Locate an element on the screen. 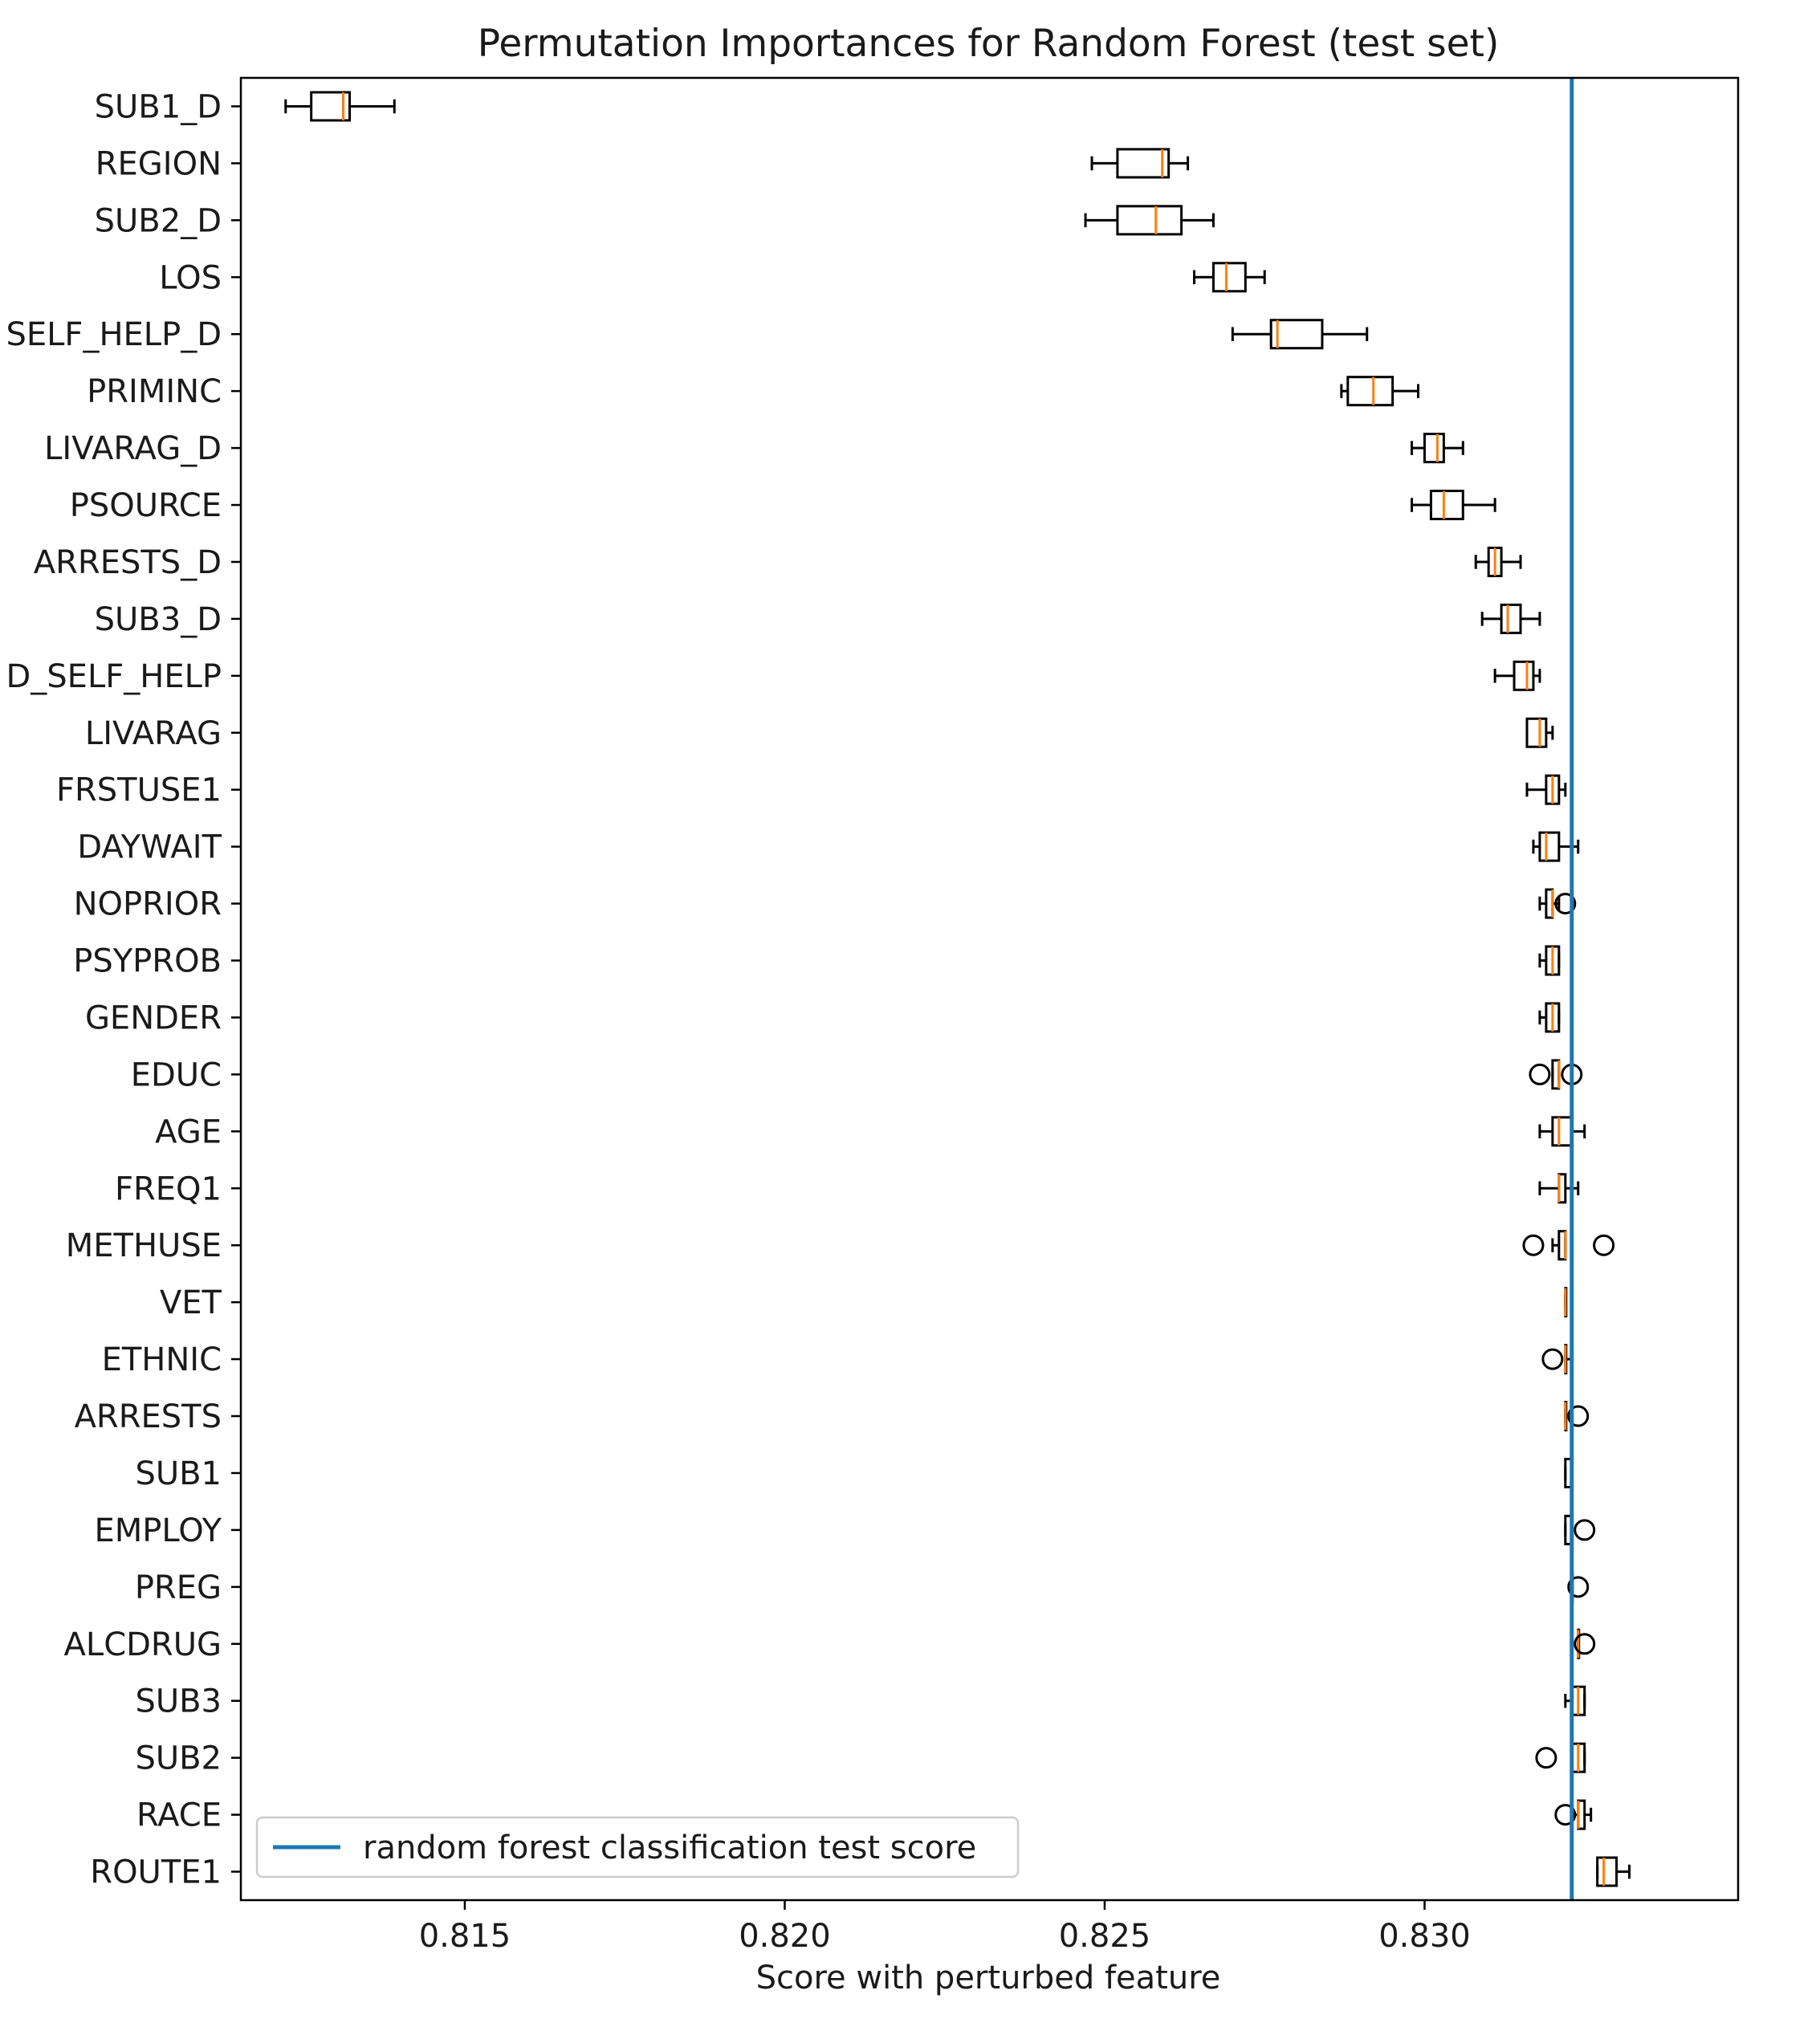  y-tick-label: SUB3_D is located at coordinates (158, 619).